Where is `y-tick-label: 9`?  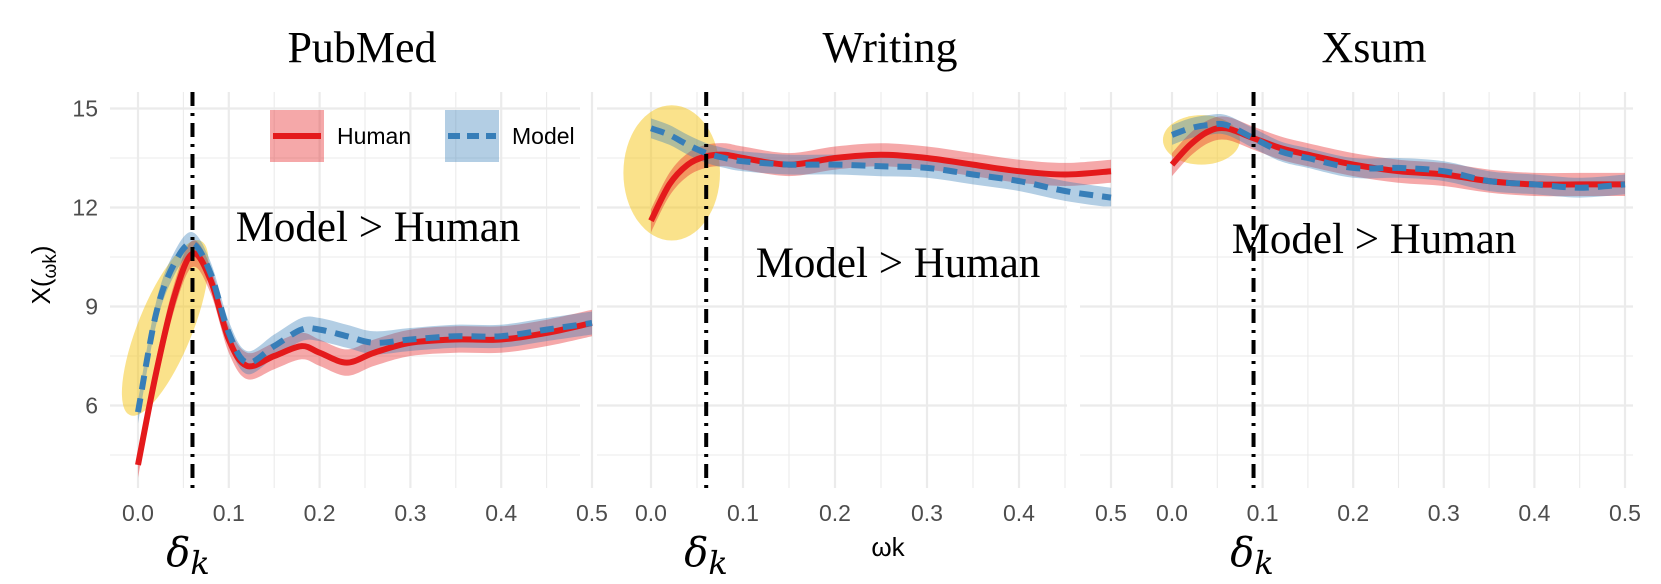
y-tick-label: 9 is located at coordinates (91, 307).